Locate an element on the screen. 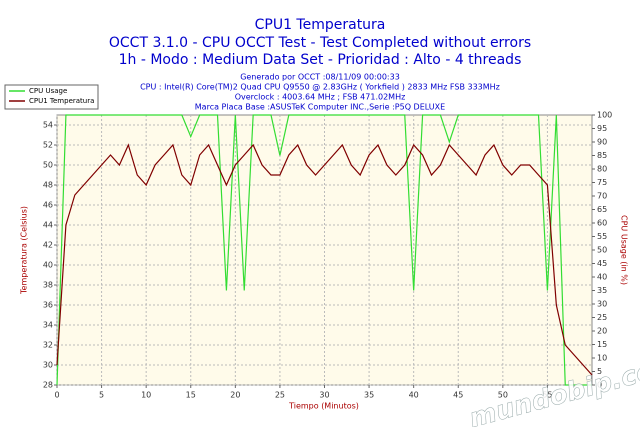 This screenshot has width=640, height=427. y2-tick-label: 35 is located at coordinates (602, 290).